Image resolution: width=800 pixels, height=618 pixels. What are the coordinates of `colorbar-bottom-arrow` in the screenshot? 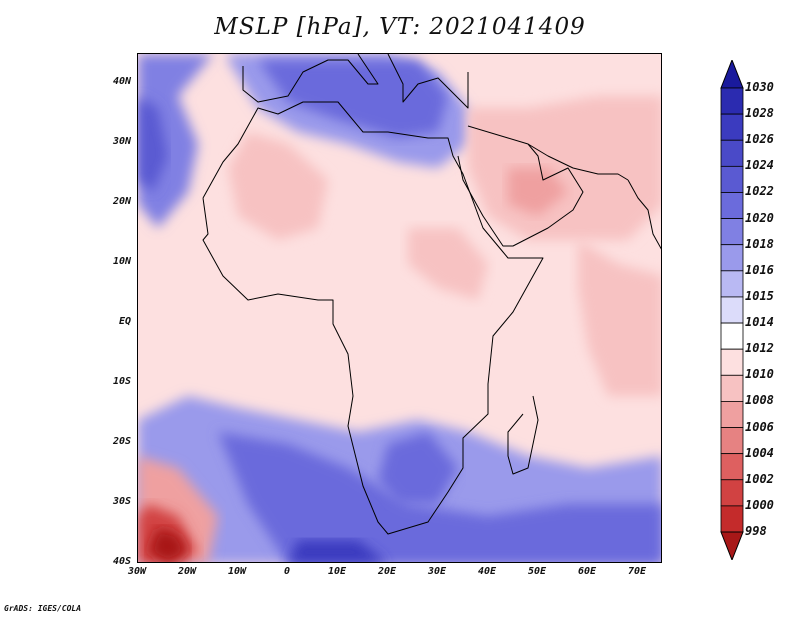 It's located at (732, 545).